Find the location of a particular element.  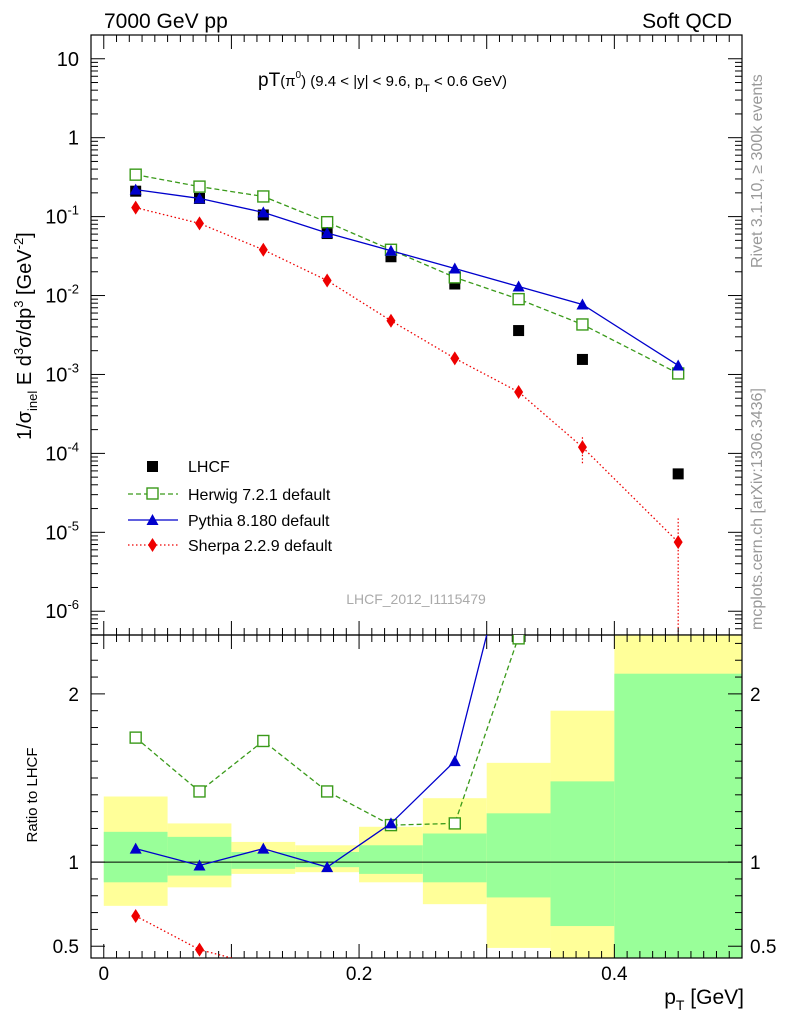

main-ytick-label: 10⁻⁴ is located at coordinates (62, 452).